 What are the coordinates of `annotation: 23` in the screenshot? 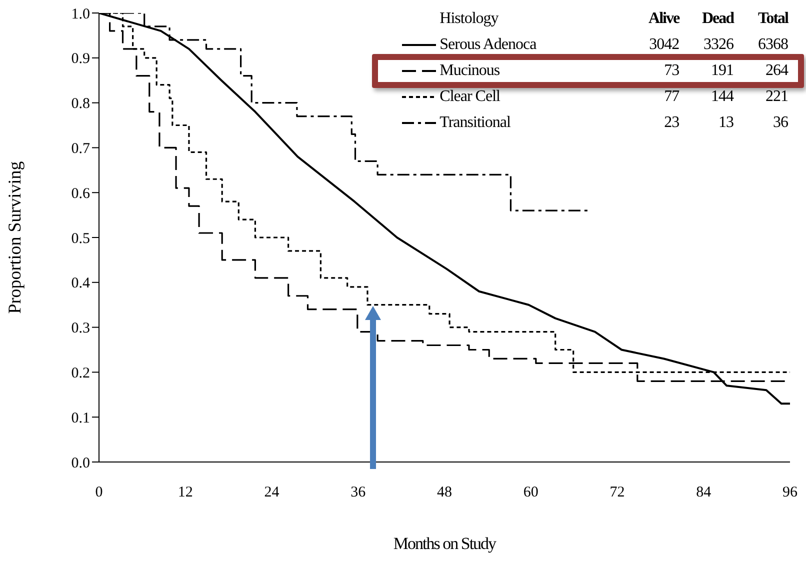 It's located at (671, 123).